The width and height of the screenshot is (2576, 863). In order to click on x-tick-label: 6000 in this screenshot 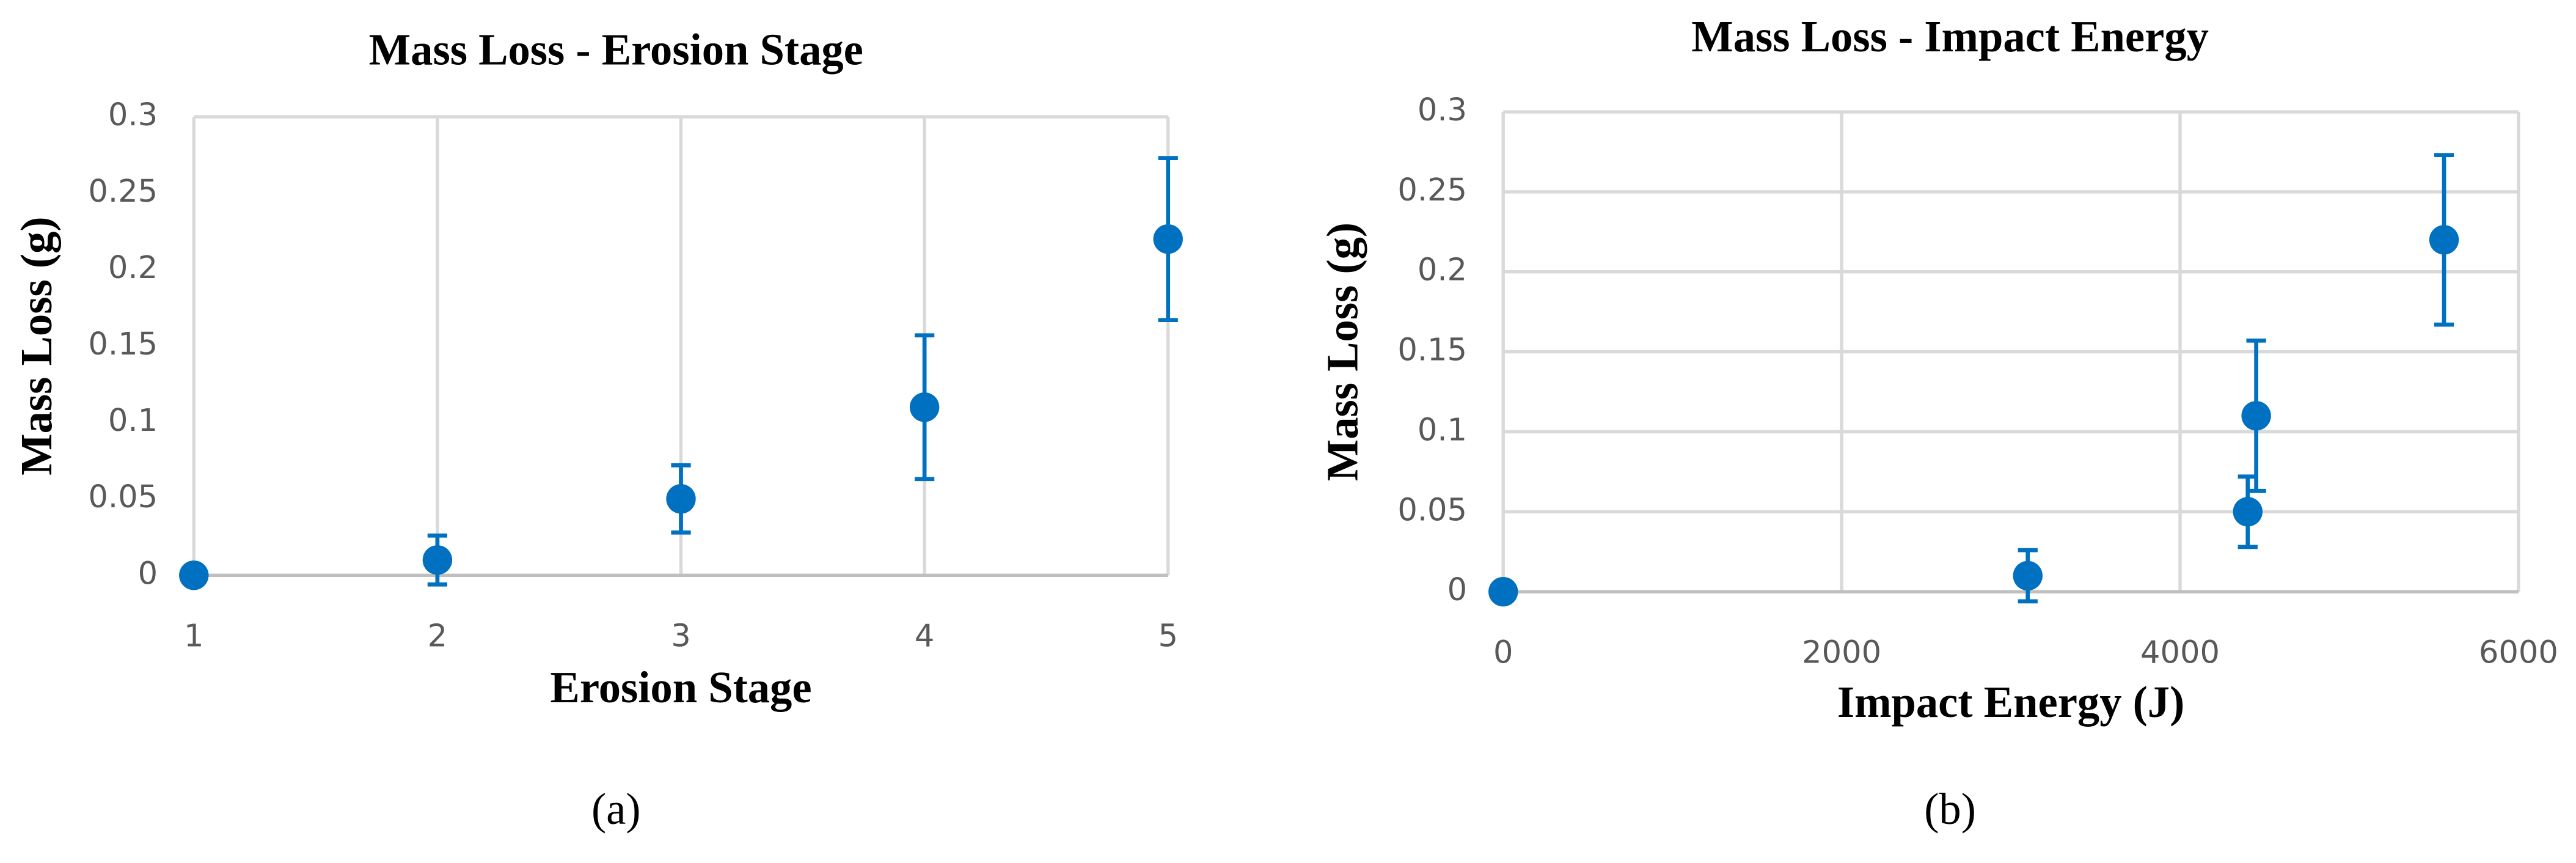, I will do `click(2518, 652)`.